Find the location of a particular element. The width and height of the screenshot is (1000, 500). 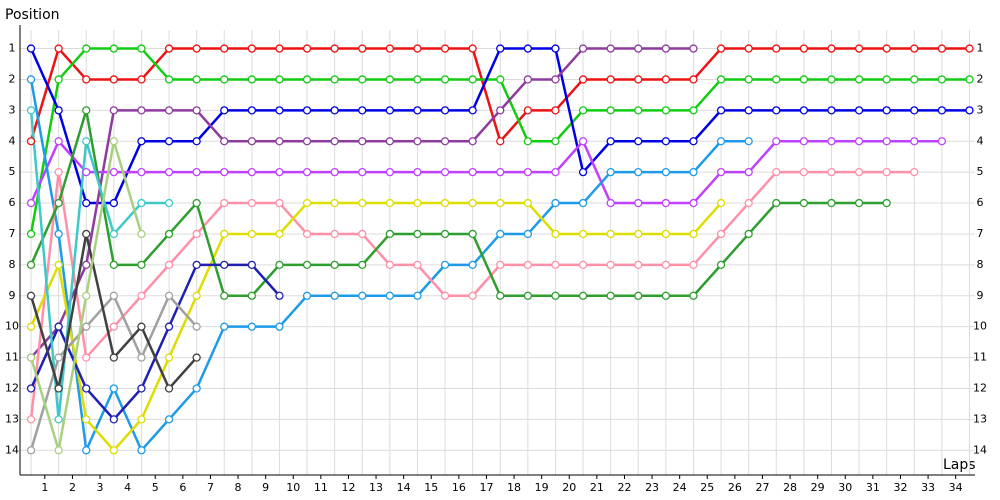

y-tick-label: 11 is located at coordinates (12, 357).